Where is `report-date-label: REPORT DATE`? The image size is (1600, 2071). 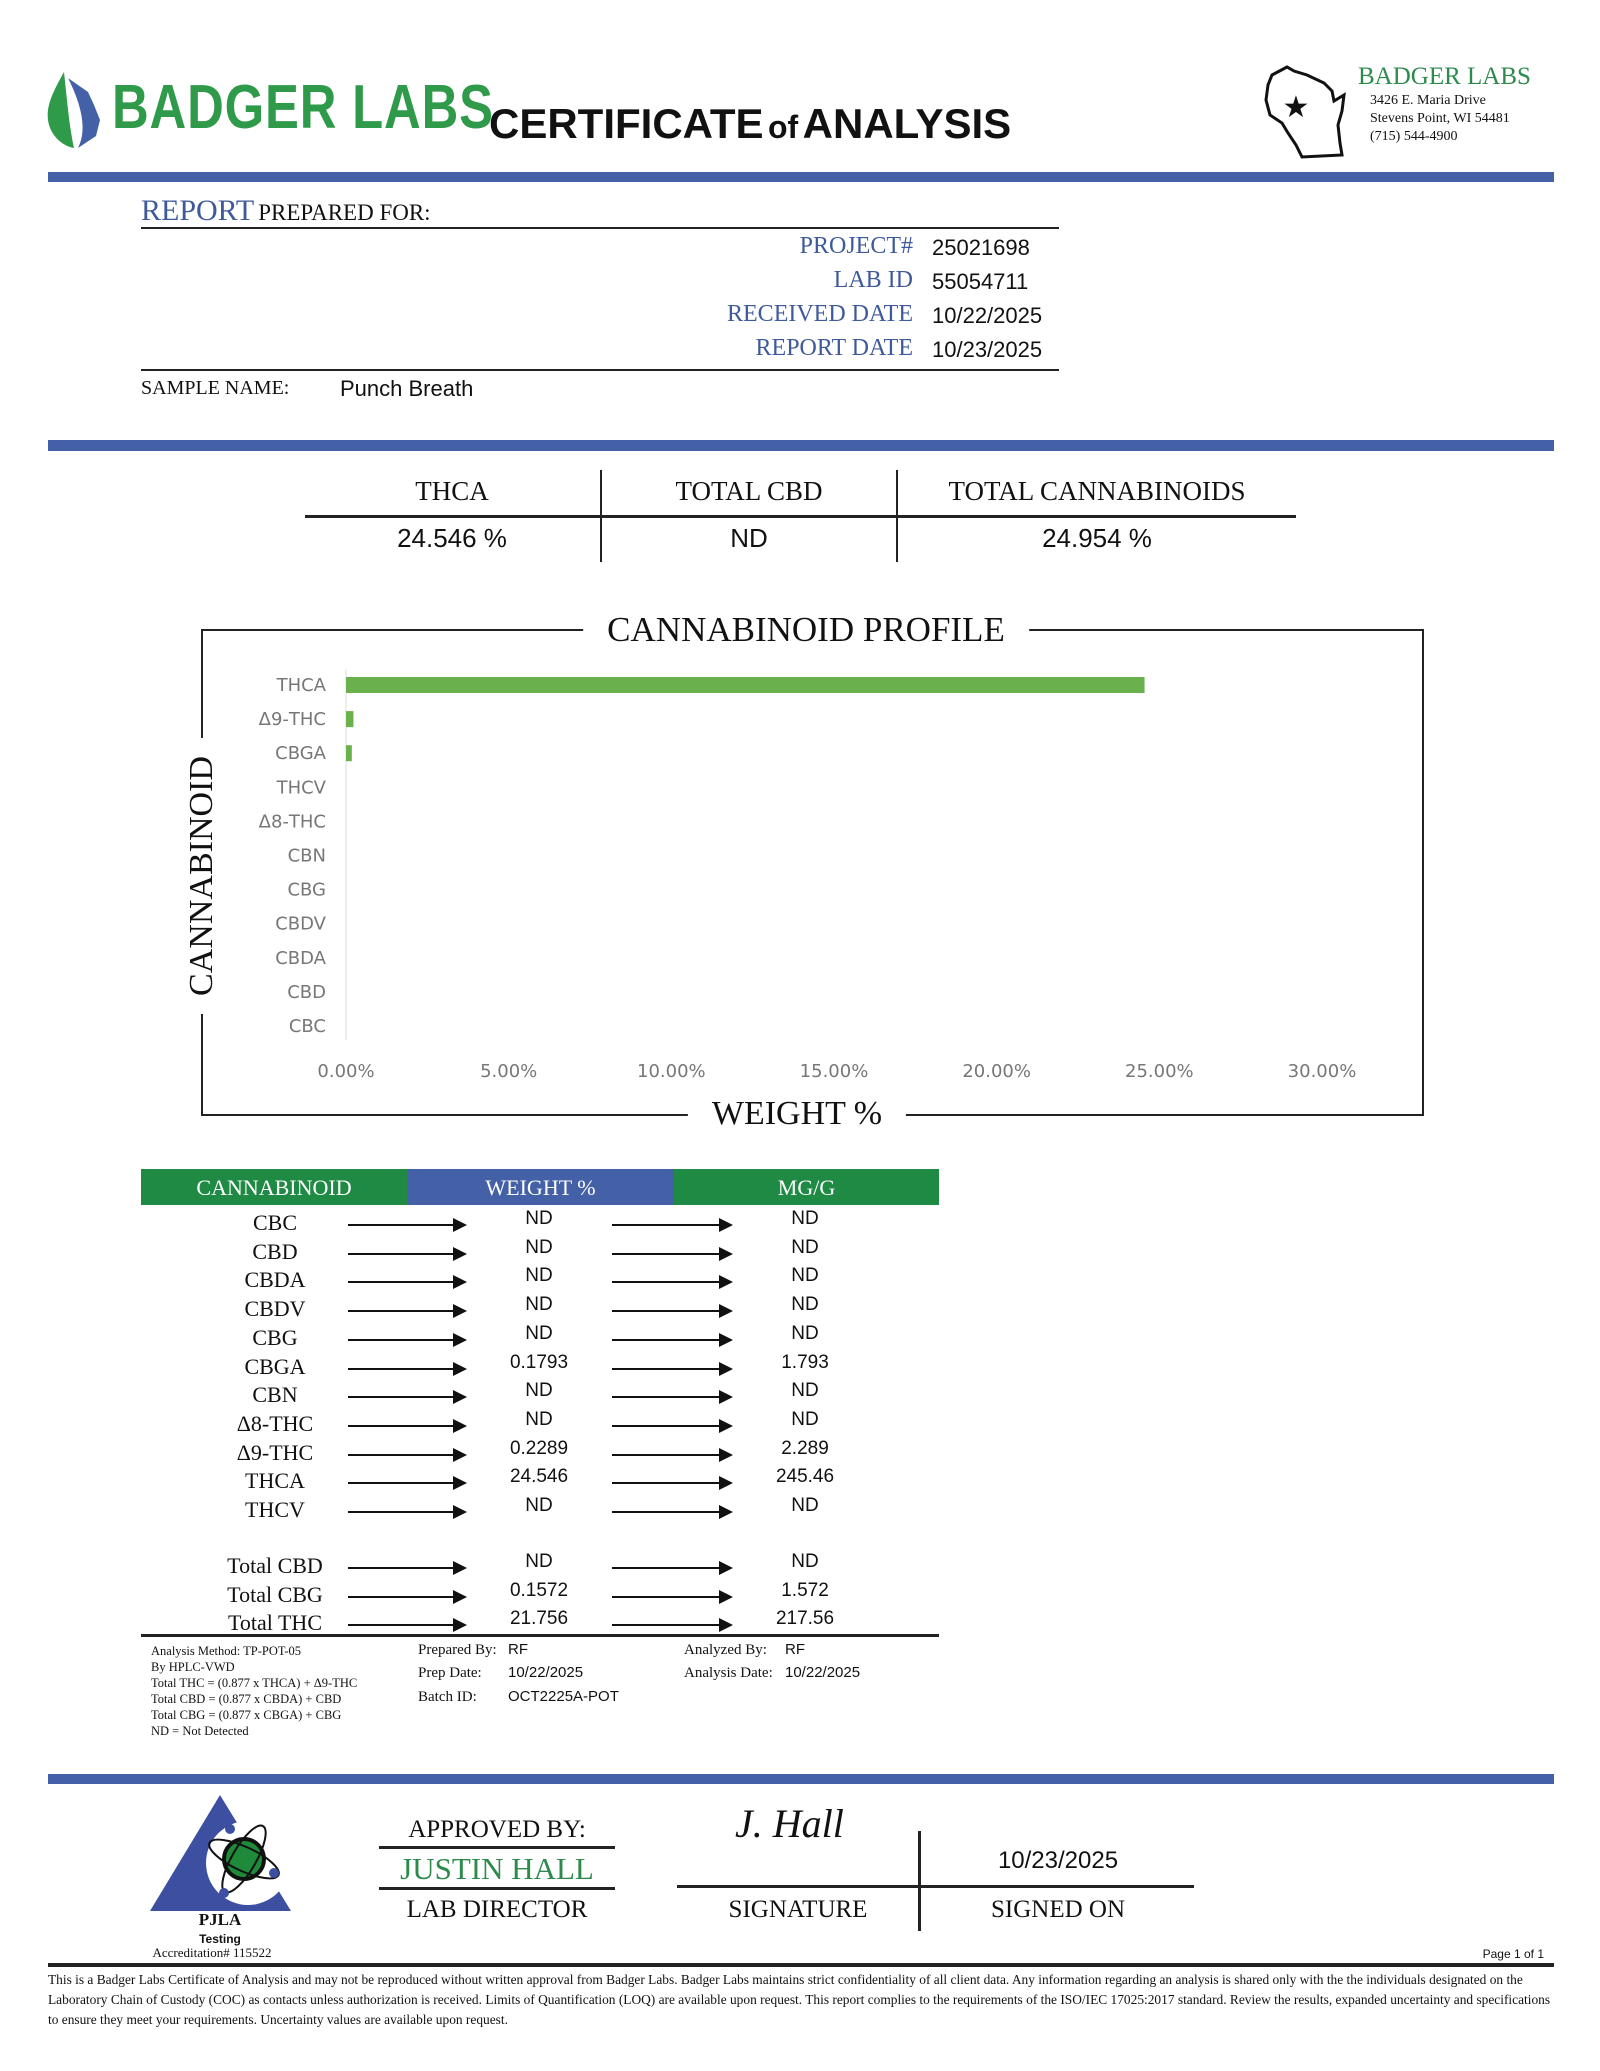
report-date-label: REPORT DATE is located at coordinates (834, 348).